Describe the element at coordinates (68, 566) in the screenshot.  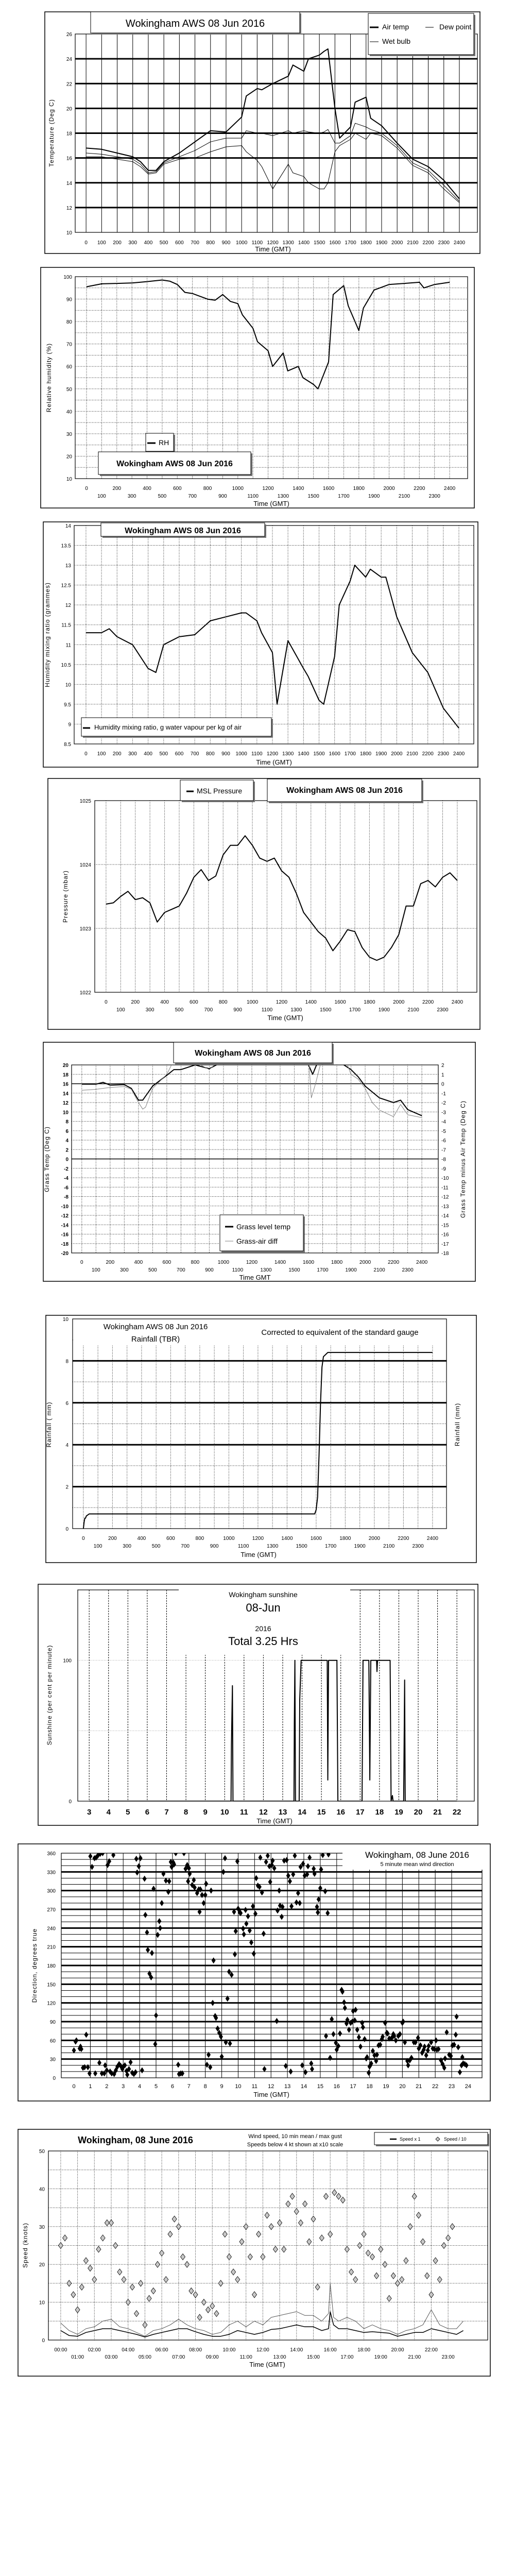
I see `y-tick-label: 13` at that location.